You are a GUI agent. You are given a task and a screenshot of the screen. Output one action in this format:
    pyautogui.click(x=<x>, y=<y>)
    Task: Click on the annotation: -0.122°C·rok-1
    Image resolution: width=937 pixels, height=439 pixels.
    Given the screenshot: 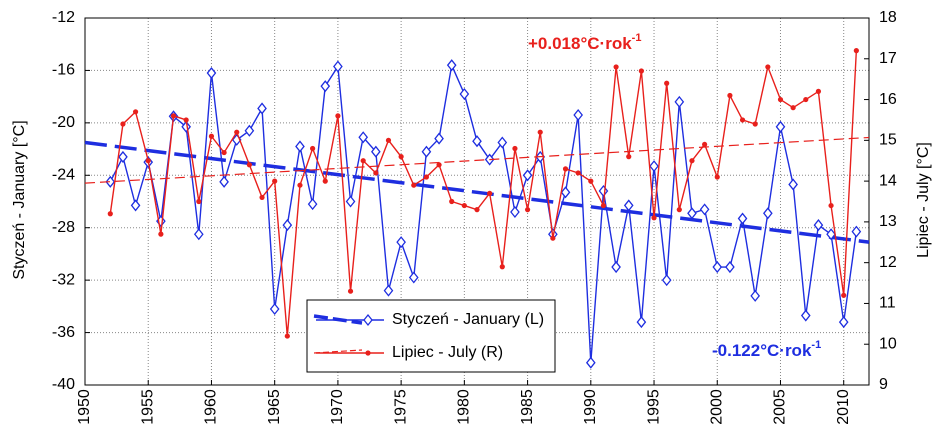 What is the action you would take?
    pyautogui.click(x=766, y=350)
    